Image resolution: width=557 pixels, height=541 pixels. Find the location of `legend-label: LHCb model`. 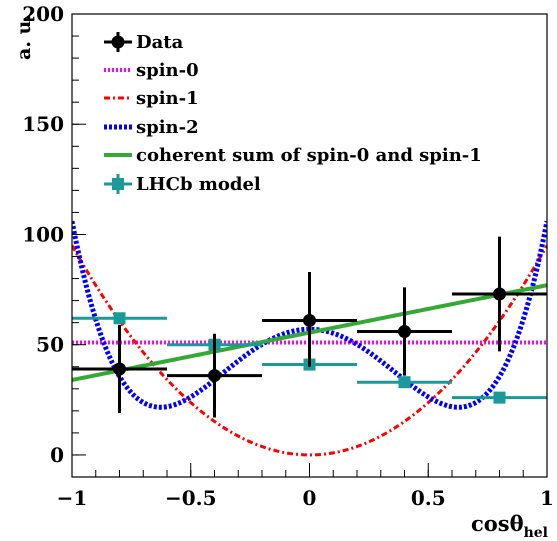

legend-label: LHCb model is located at coordinates (198, 184).